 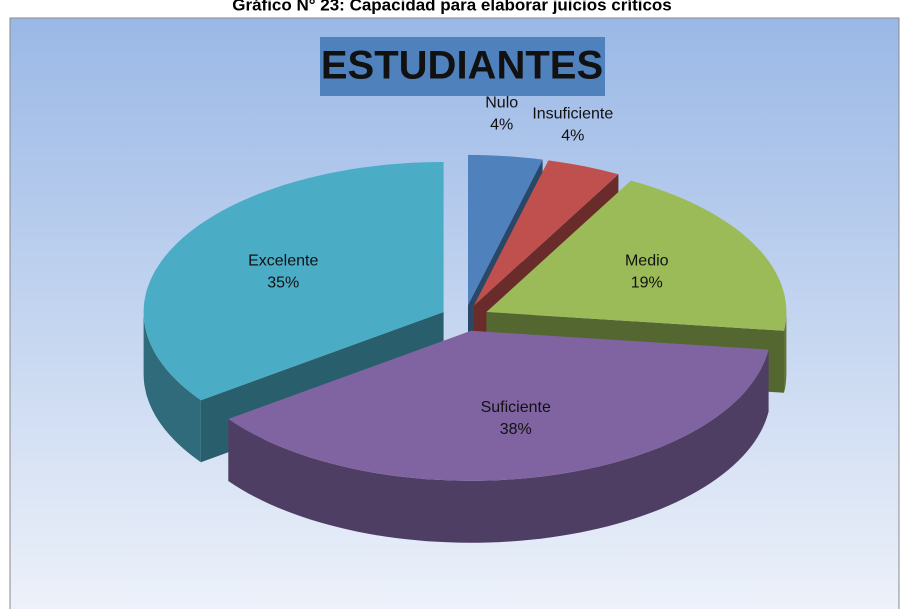 I want to click on subtitle: ESTUDIANTES, so click(x=462, y=66).